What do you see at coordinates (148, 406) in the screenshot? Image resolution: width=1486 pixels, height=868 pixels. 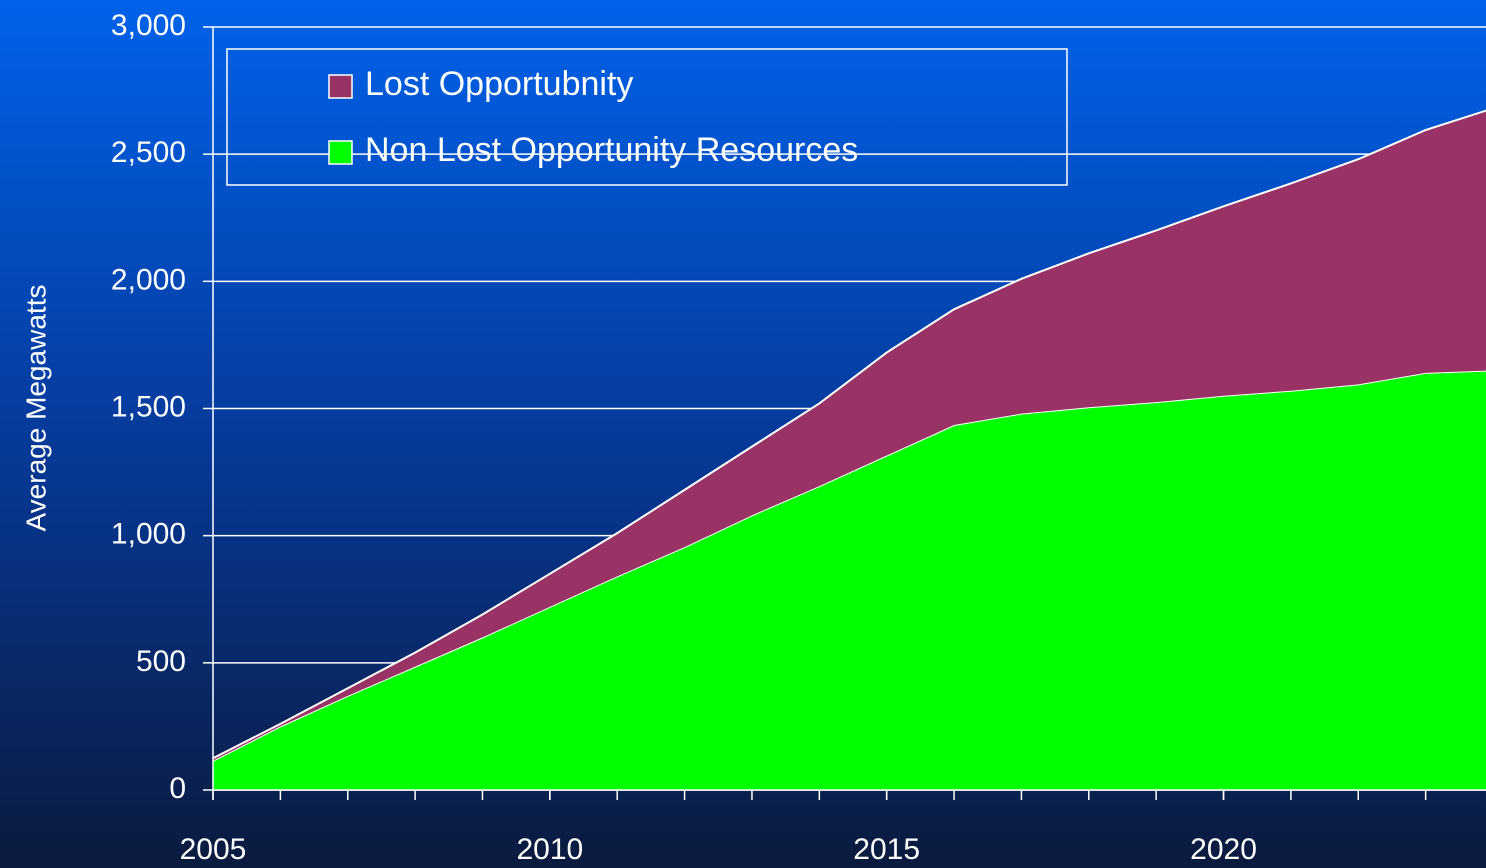 I see `y-tick-label: 1,500` at bounding box center [148, 406].